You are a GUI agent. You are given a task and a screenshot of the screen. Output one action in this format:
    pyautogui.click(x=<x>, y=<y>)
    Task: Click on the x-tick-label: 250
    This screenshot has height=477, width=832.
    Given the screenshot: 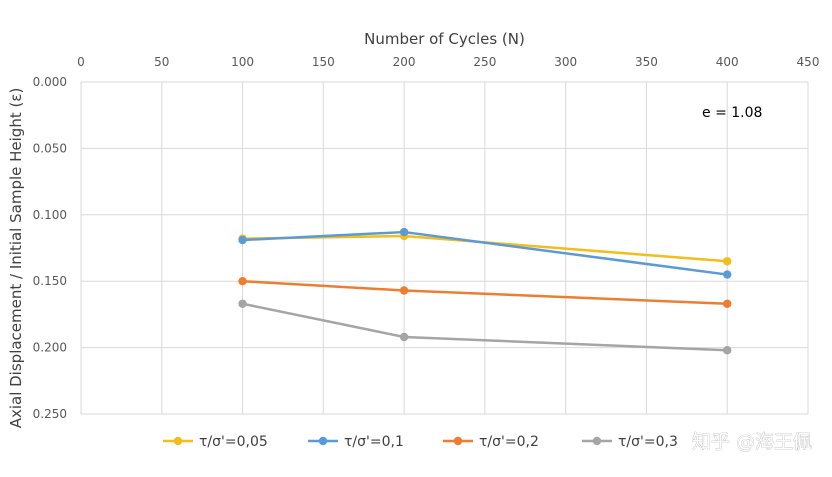 What is the action you would take?
    pyautogui.click(x=484, y=62)
    